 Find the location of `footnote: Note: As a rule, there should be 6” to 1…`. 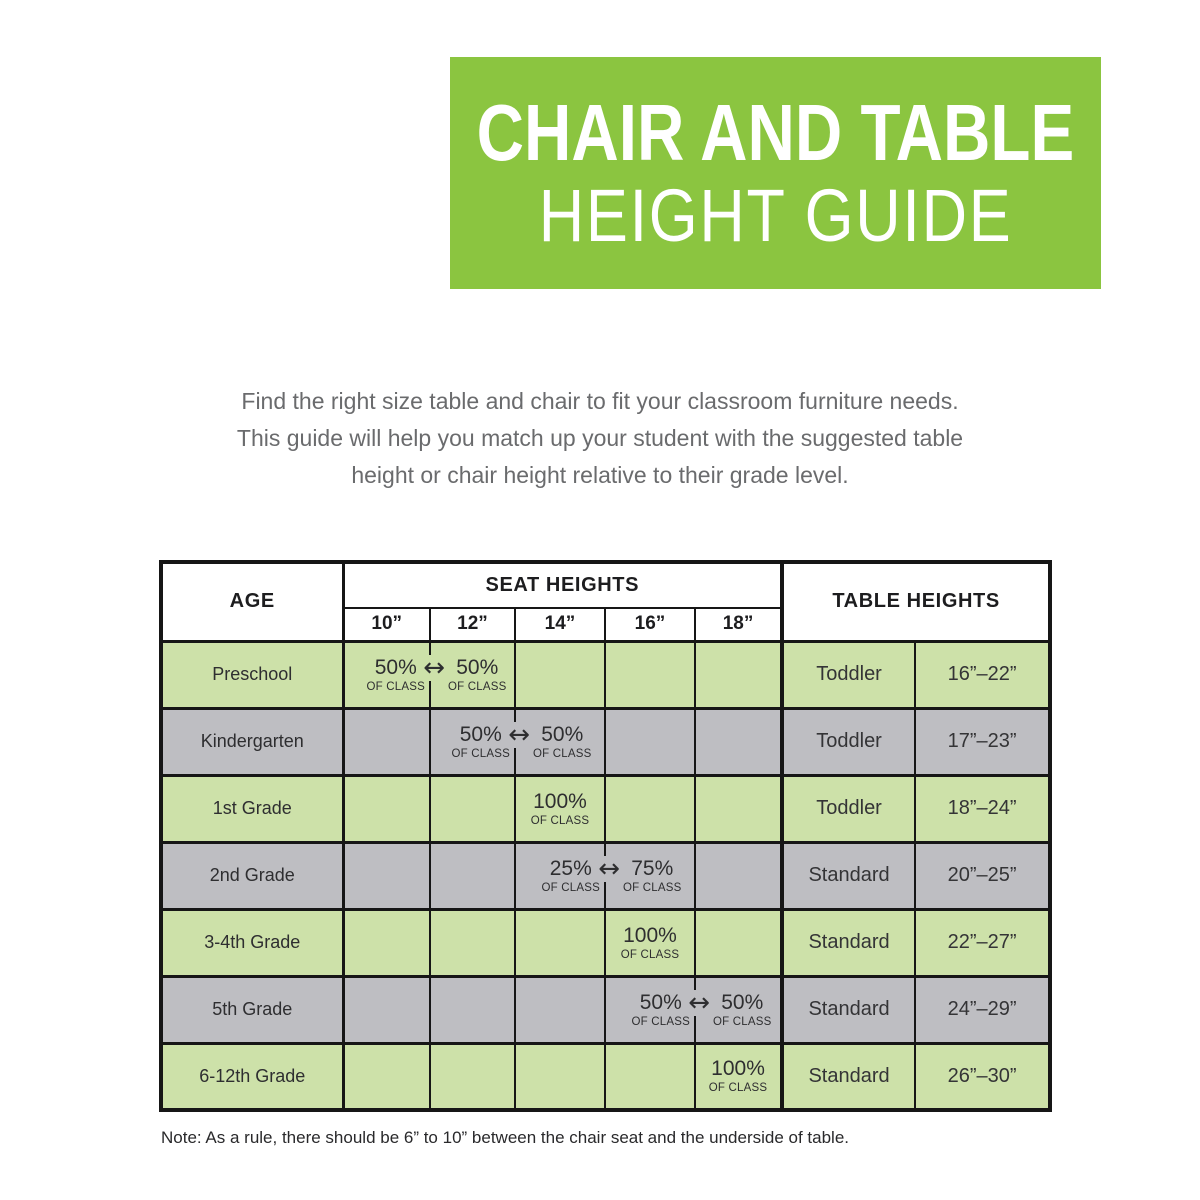

footnote: Note: As a rule, there should be 6” to 1… is located at coordinates (505, 1137).